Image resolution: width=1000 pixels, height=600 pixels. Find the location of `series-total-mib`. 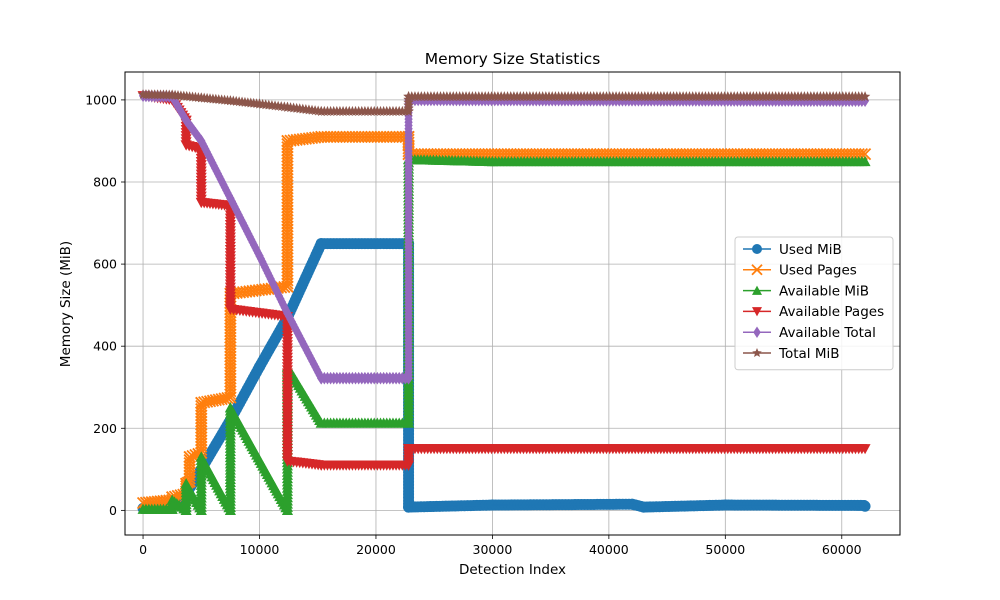

series-total-mib is located at coordinates (504, 102).